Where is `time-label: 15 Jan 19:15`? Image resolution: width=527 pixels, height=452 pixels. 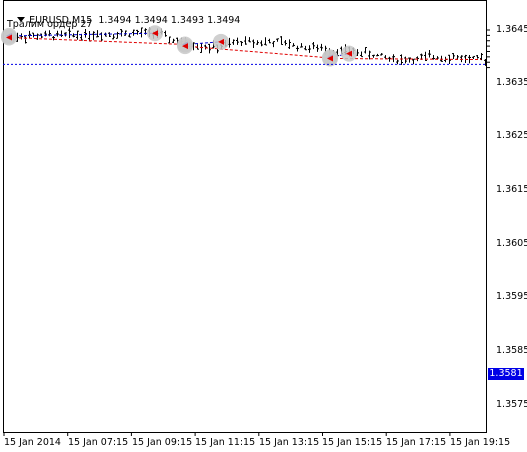 time-label: 15 Jan 19:15 is located at coordinates (480, 442).